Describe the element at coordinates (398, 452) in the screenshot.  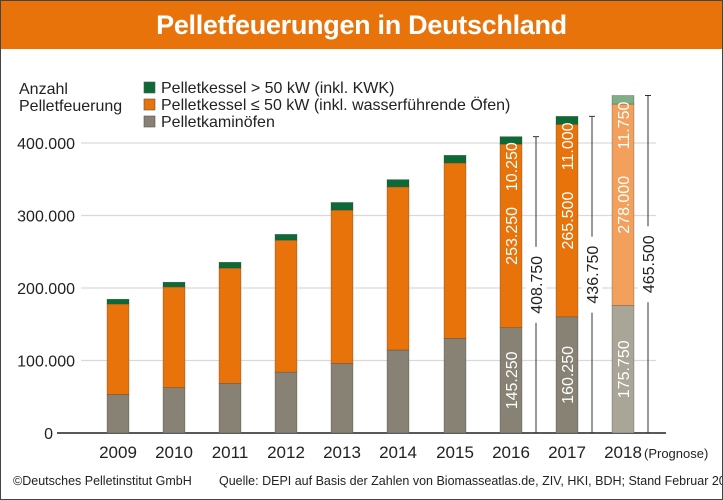
I see `x-tick-label: 2014` at that location.